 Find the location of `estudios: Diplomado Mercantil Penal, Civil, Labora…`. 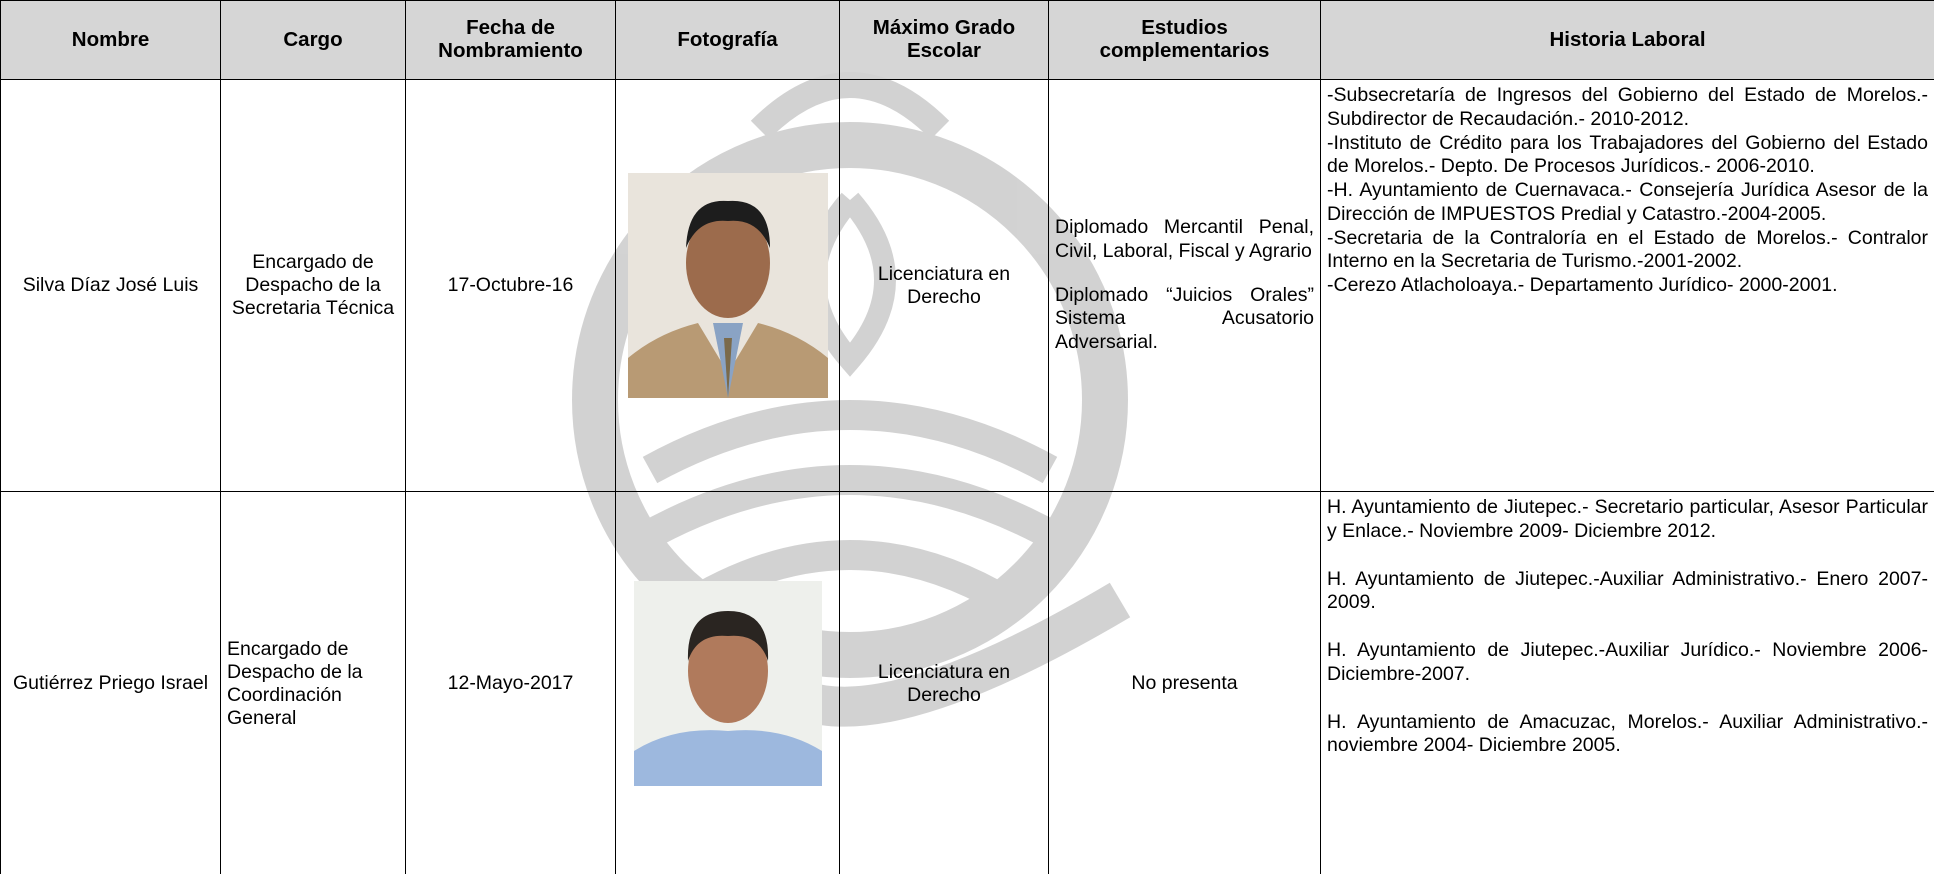

estudios: Diplomado Mercantil Penal, Civil, Labora… is located at coordinates (1184, 285).